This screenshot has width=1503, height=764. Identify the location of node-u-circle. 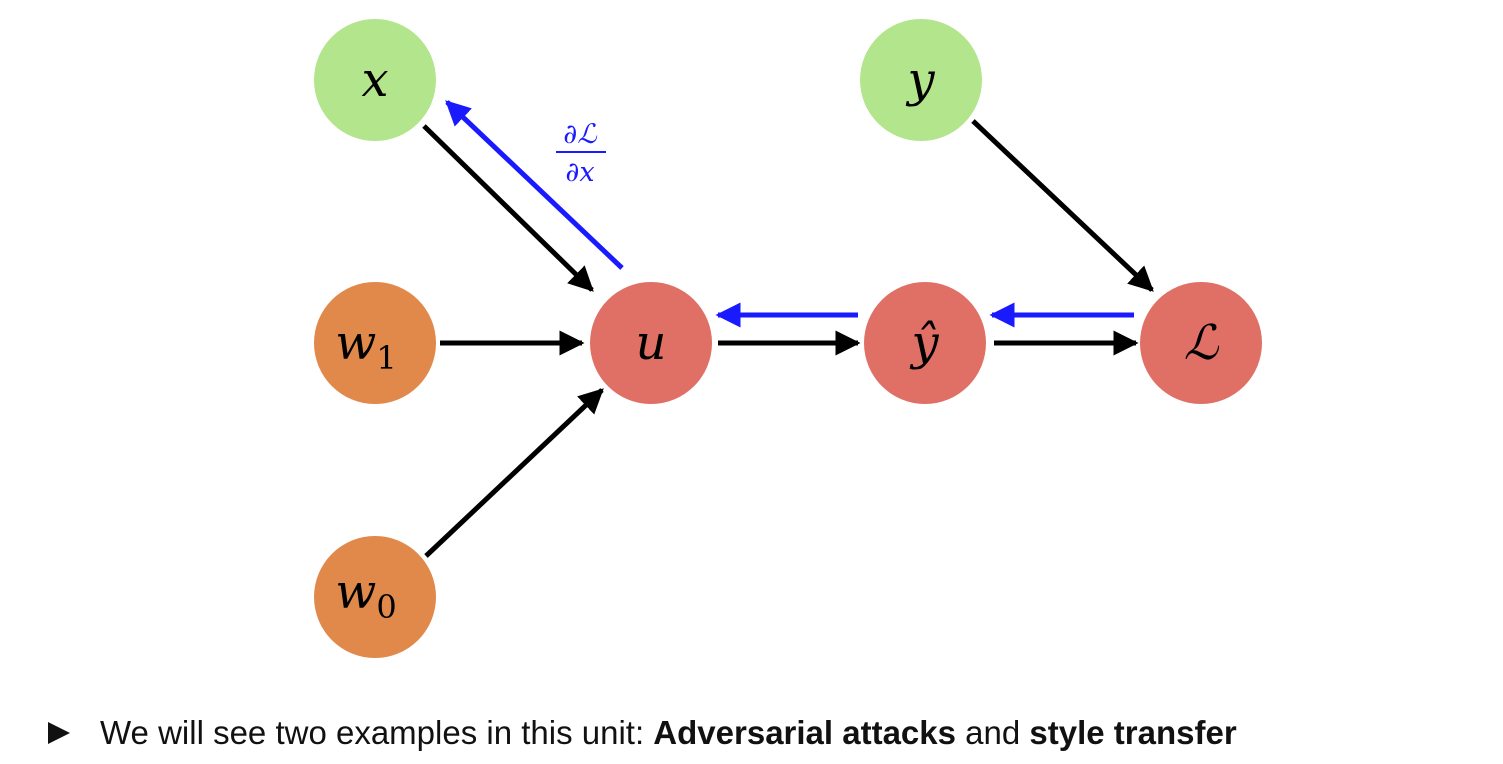
(651, 343).